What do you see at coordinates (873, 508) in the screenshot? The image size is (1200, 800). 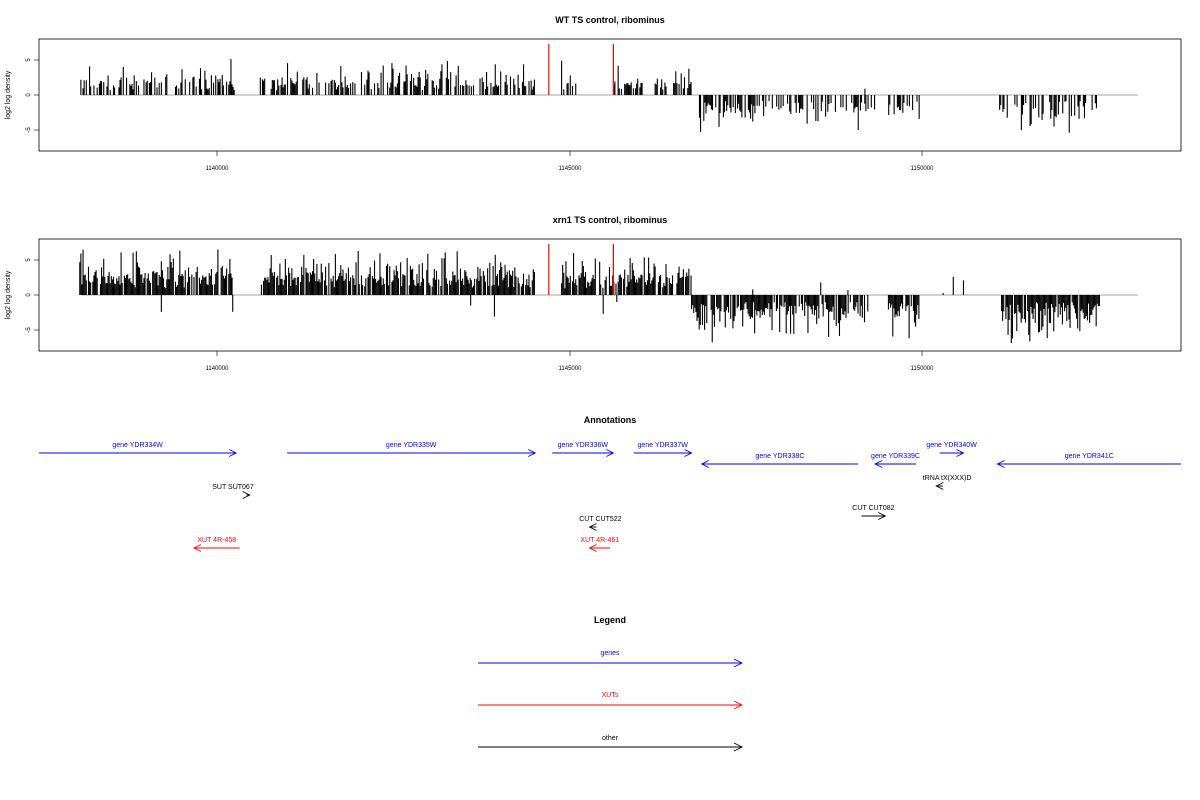 I see `annotation-label: CUT CUT082` at bounding box center [873, 508].